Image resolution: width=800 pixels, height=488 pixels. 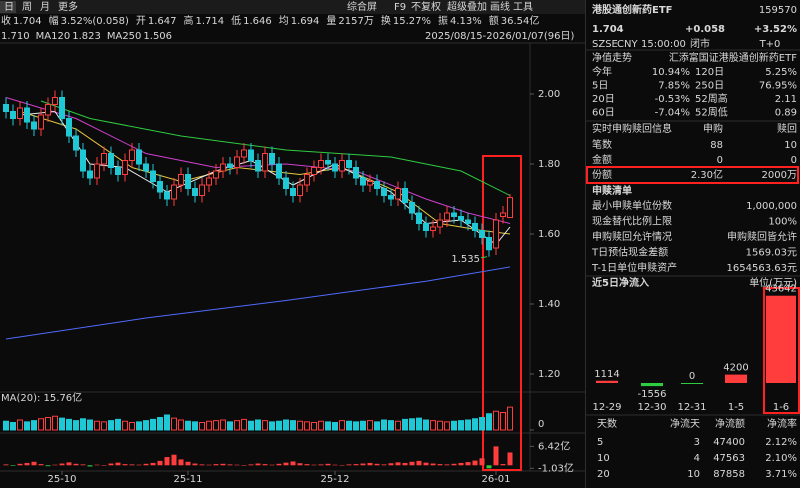 I want to click on column-header: 净流额, so click(x=730, y=423).